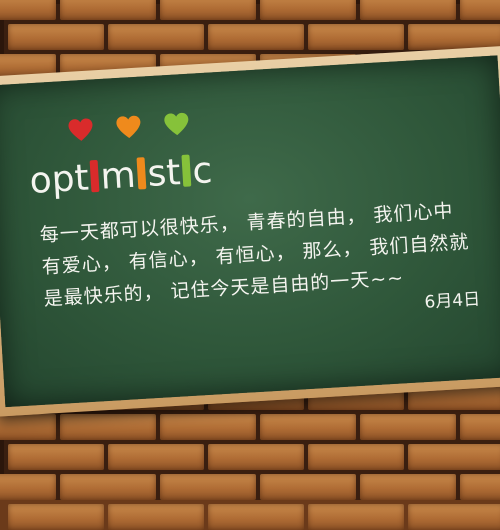  I want to click on orange-heart-icon, so click(128, 127).